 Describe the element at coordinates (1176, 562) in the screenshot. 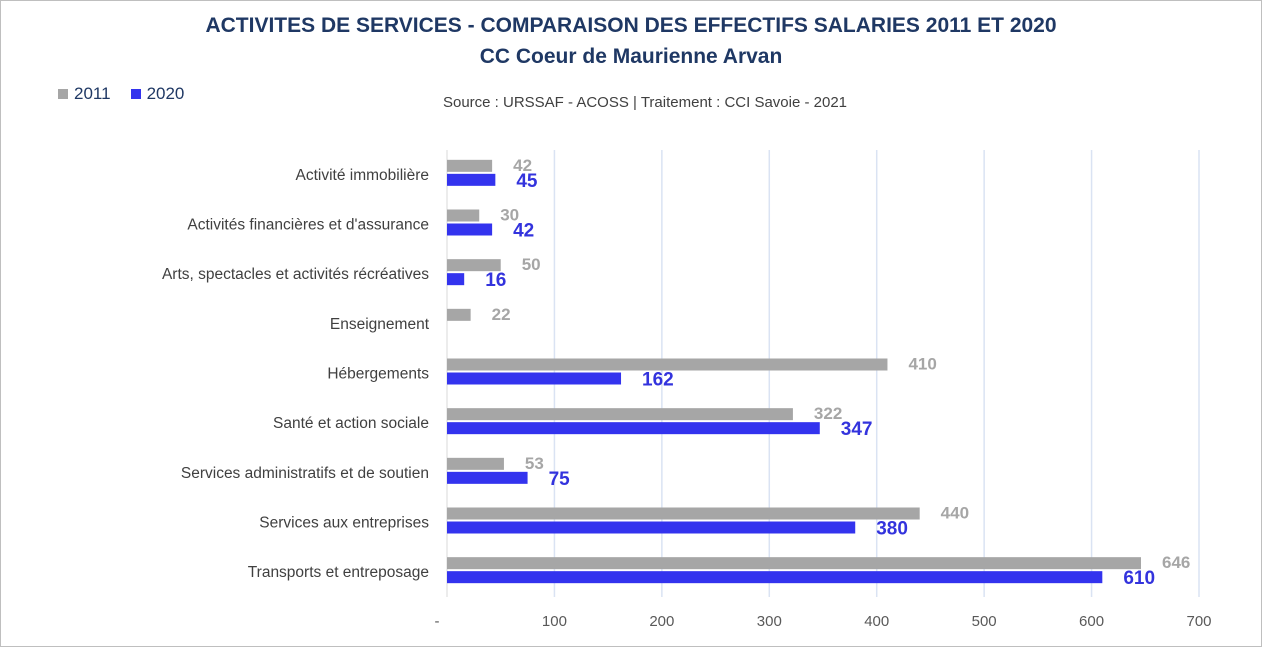

I see `data-label-2011: 646` at that location.